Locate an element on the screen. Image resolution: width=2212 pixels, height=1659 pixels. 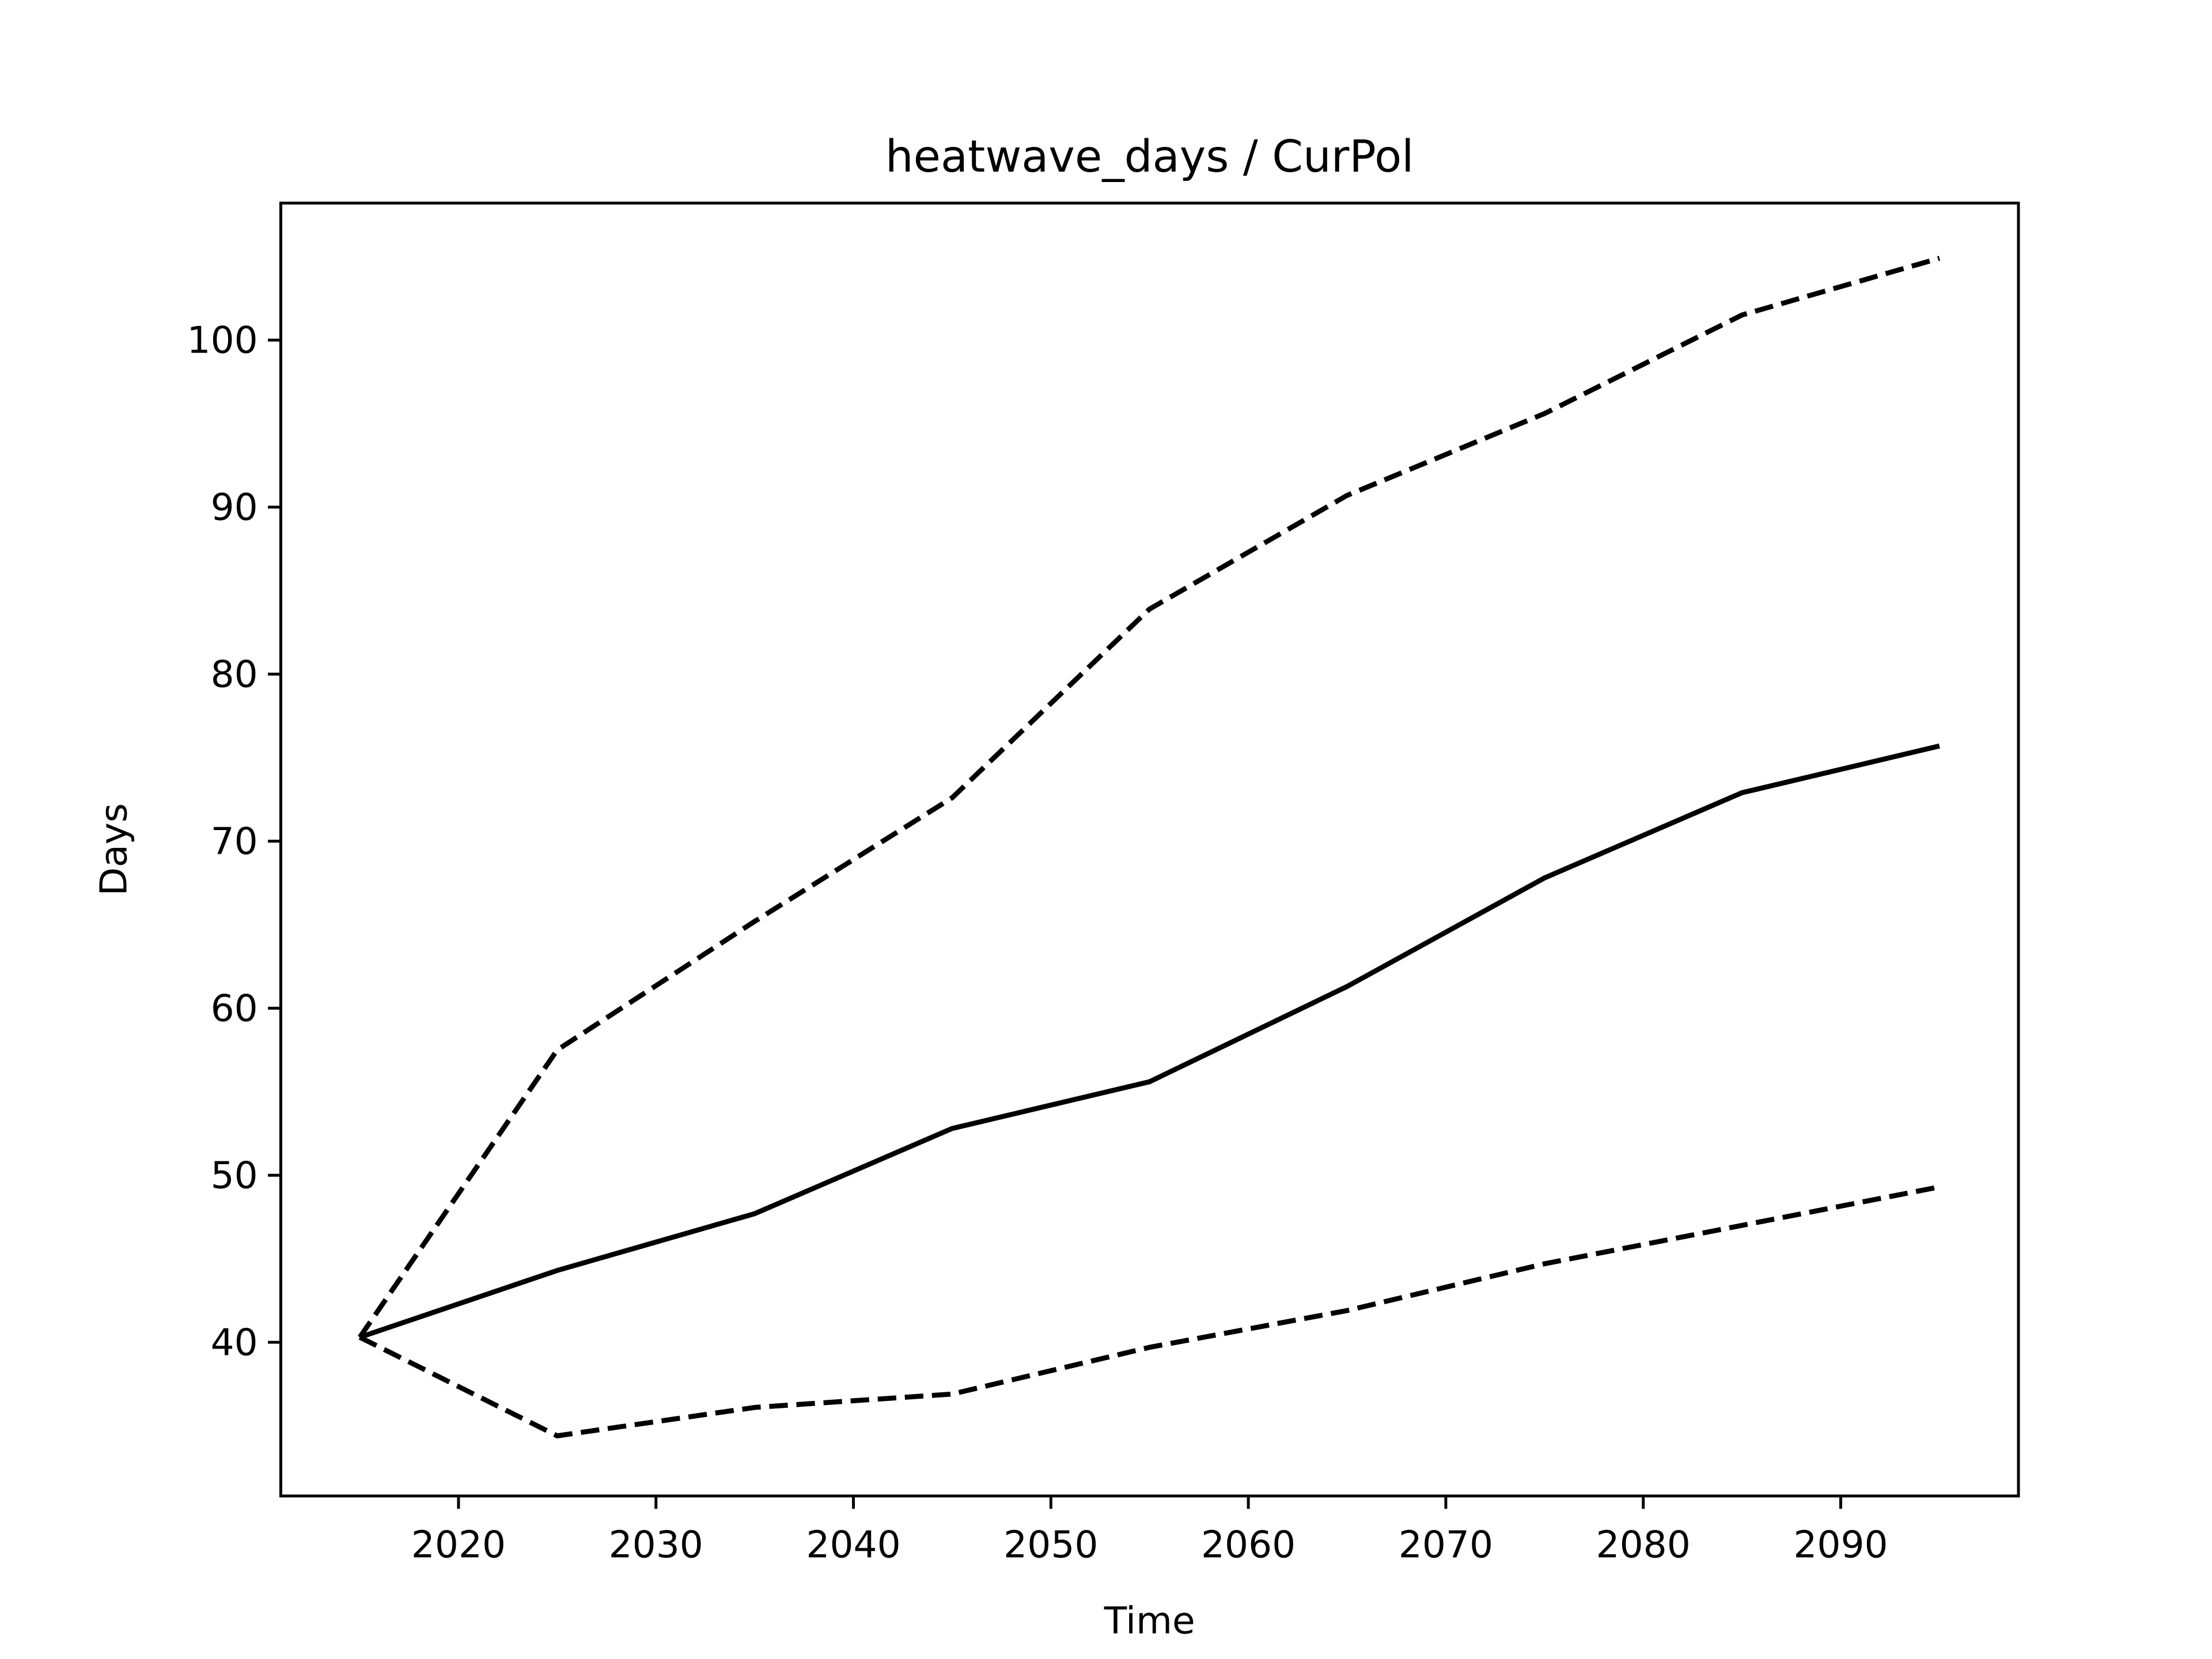
y-tick-label: 40 is located at coordinates (234, 1343).